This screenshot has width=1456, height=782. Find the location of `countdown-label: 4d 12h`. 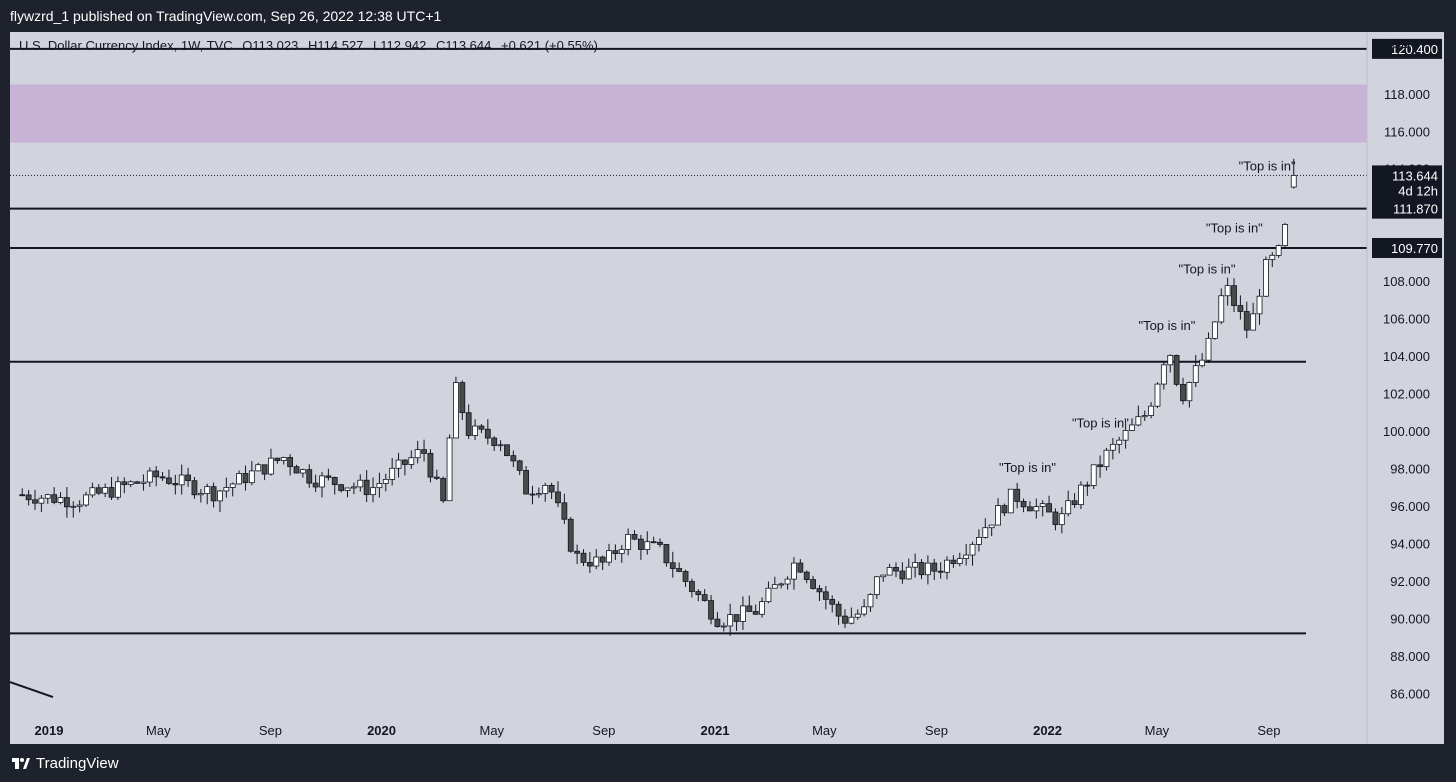

countdown-label: 4d 12h is located at coordinates (1418, 190).